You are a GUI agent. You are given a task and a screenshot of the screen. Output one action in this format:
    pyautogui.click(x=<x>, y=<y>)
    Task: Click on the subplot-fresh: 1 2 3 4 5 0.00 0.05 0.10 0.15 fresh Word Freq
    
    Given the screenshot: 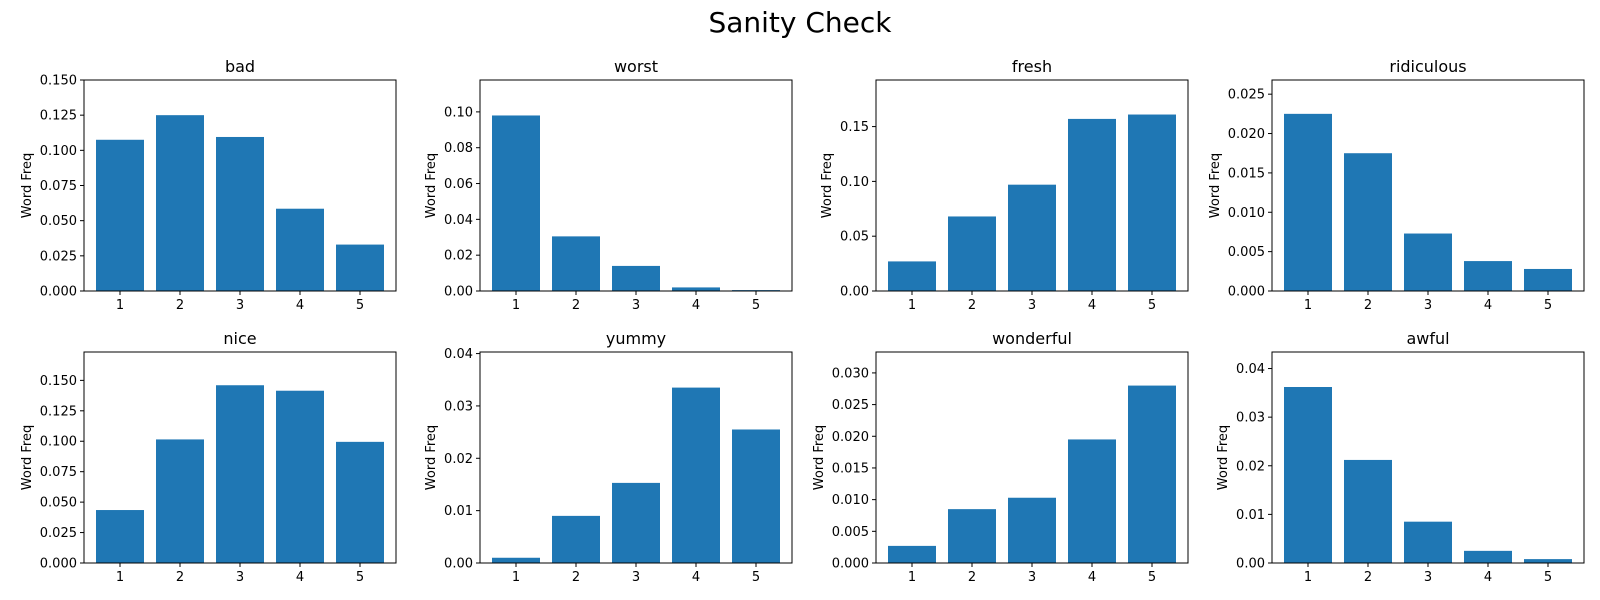 What is the action you would take?
    pyautogui.click(x=1004, y=185)
    